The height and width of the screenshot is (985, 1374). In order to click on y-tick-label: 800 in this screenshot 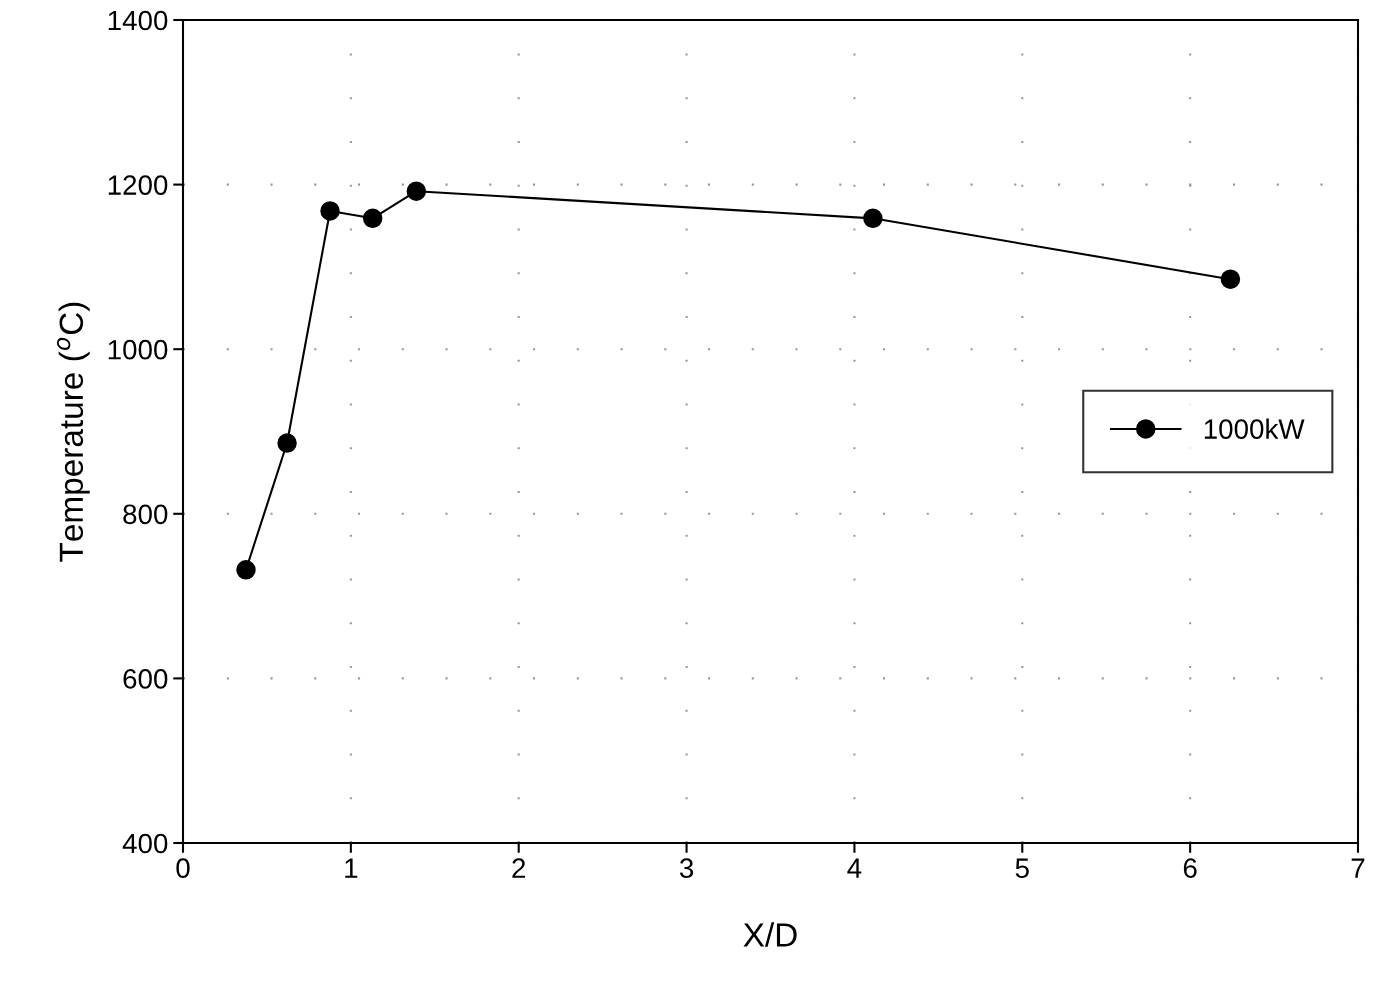, I will do `click(145, 514)`.